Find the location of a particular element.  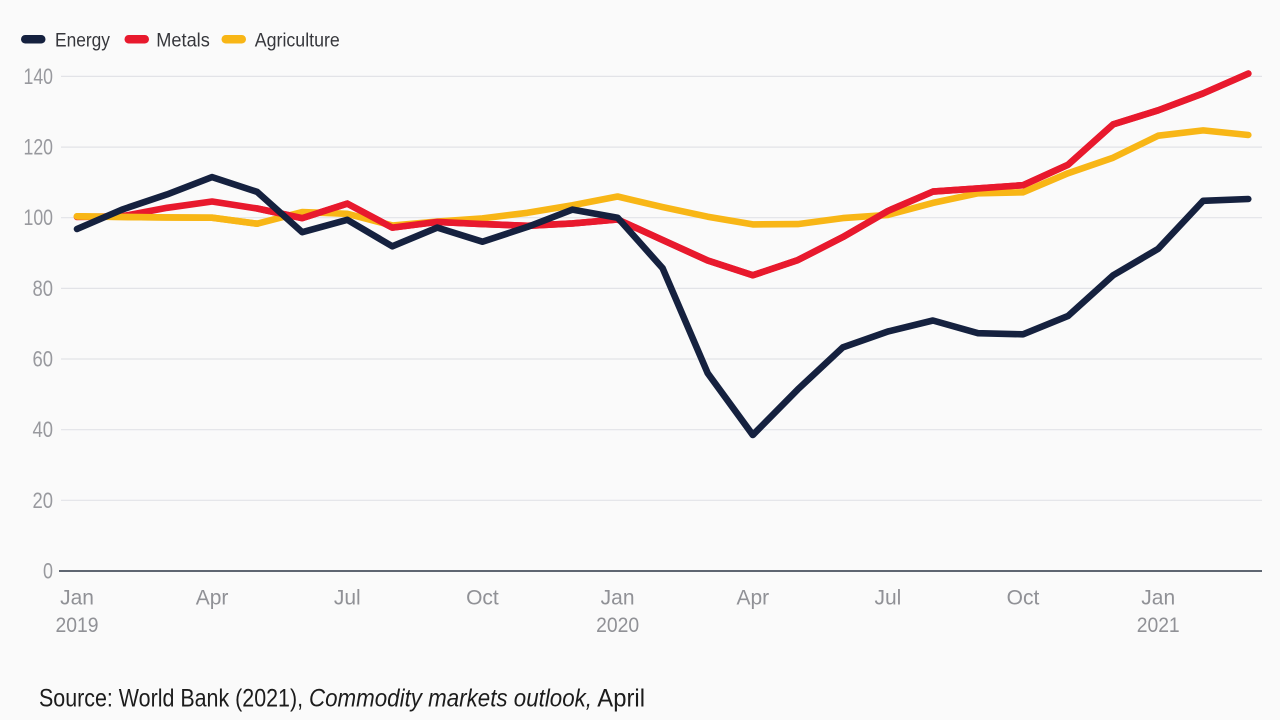

svg-text: 100 is located at coordinates (39, 217).